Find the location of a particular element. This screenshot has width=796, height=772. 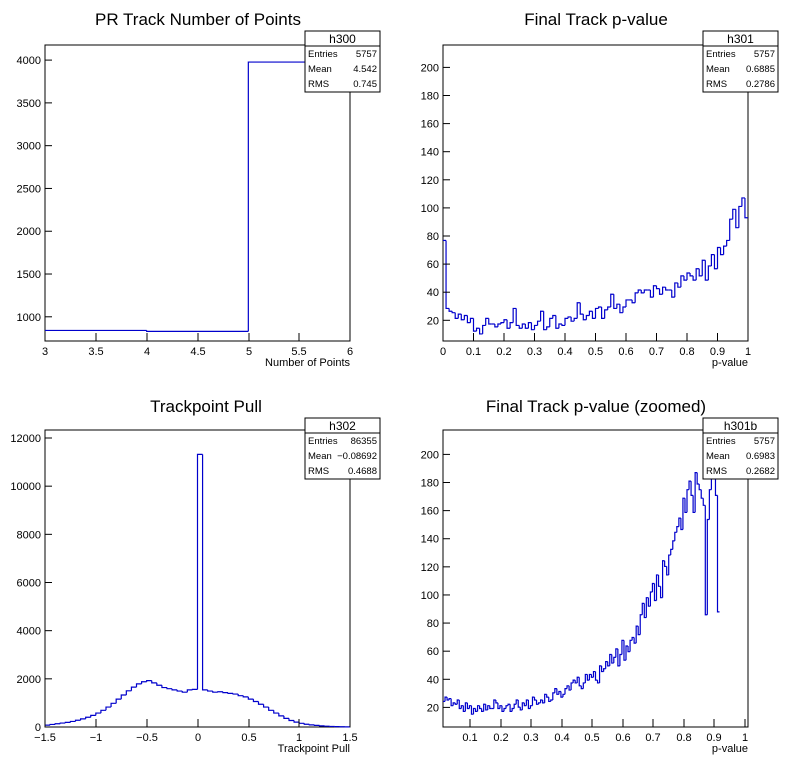

chart-title: Final Track p-value (zoomed) is located at coordinates (596, 406).